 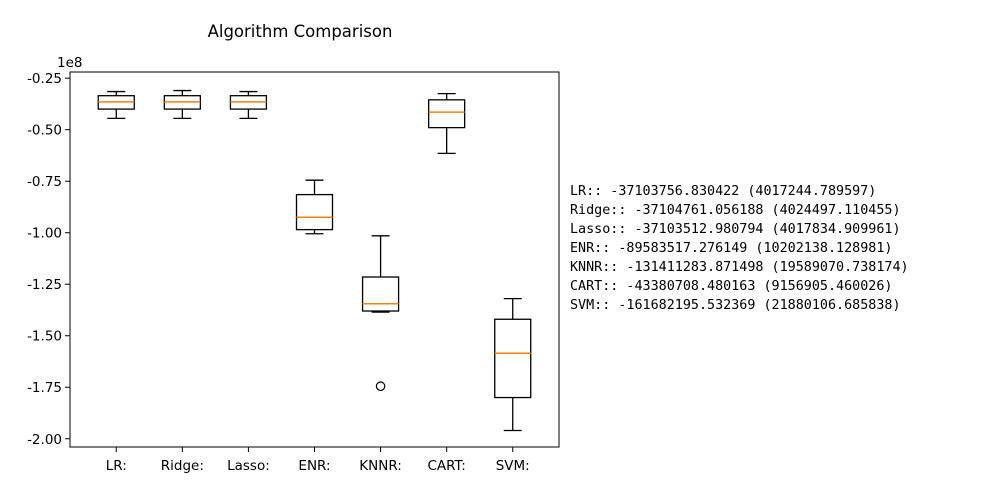 I want to click on x-axis: LR: Ridge: Lasso: ENR: KNNR: CART: SVM:, so click(x=318, y=460).